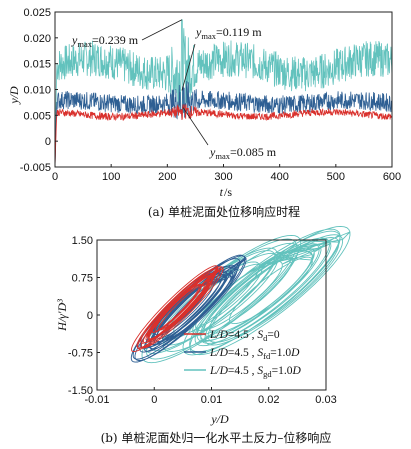  What do you see at coordinates (96, 400) in the screenshot?
I see `chart-b-xtick-label: -0.01` at bounding box center [96, 400].